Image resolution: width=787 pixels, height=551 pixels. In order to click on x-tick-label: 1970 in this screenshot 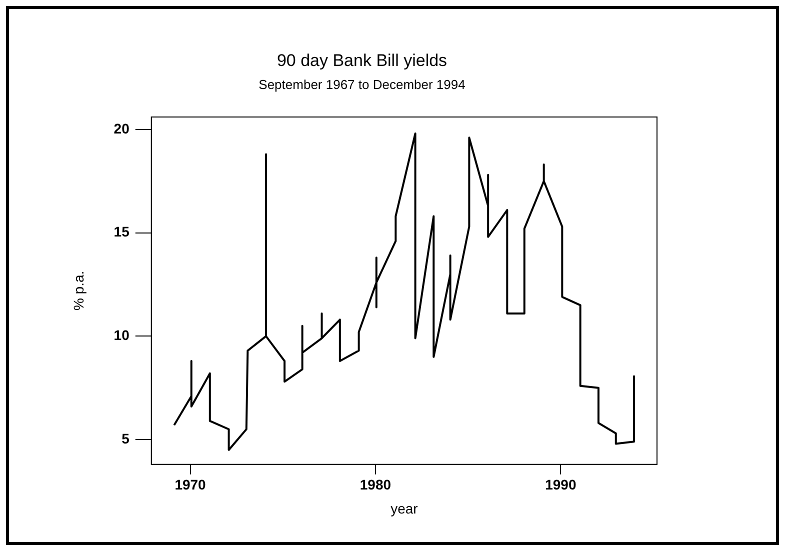, I will do `click(190, 484)`.